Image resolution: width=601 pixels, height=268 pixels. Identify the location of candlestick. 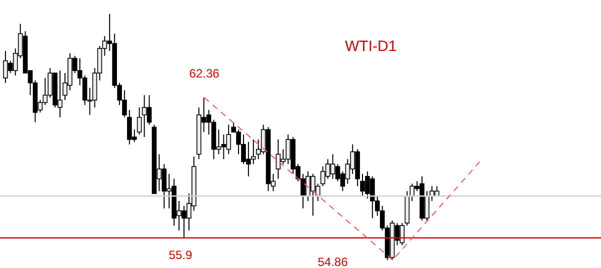
(139, 121).